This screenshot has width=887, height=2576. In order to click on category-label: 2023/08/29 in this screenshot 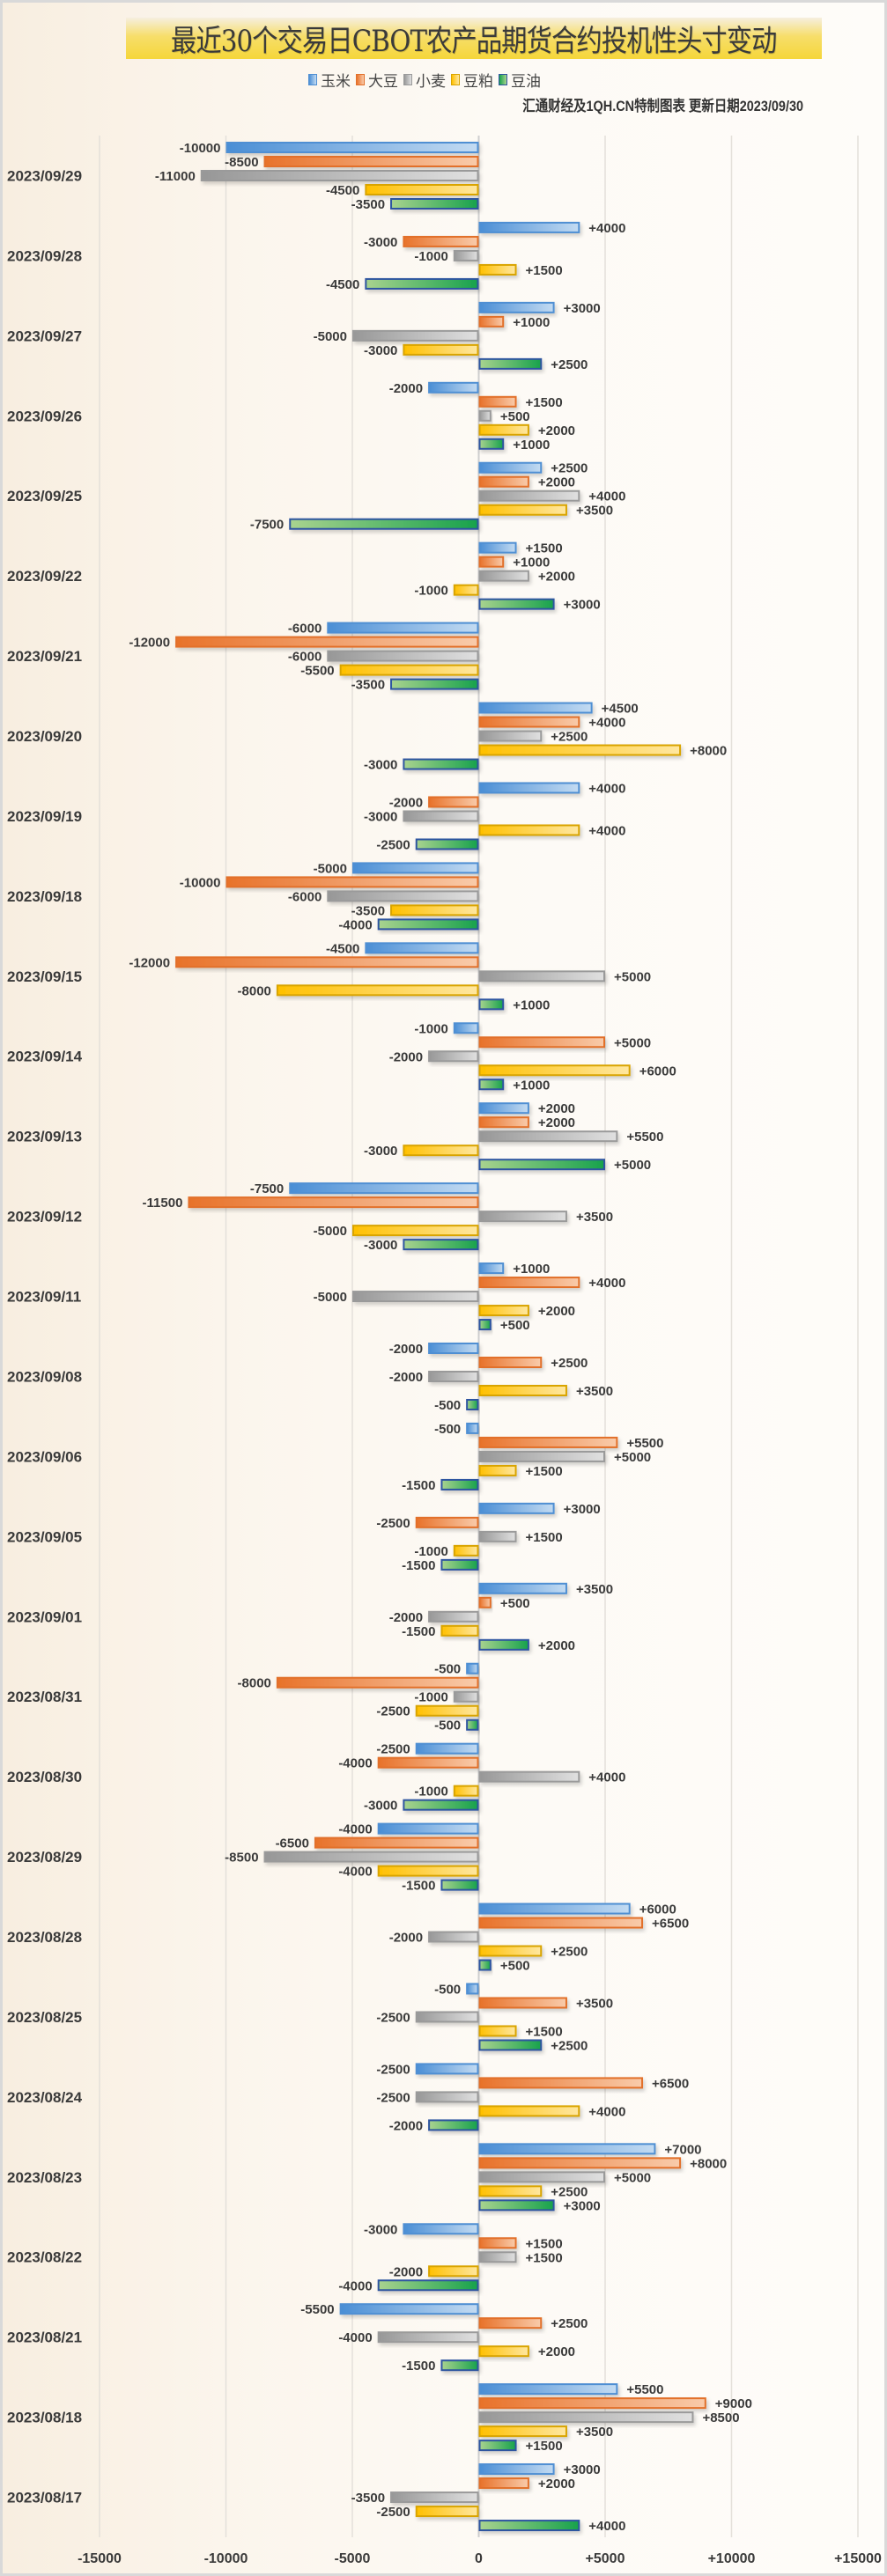, I will do `click(44, 1858)`.